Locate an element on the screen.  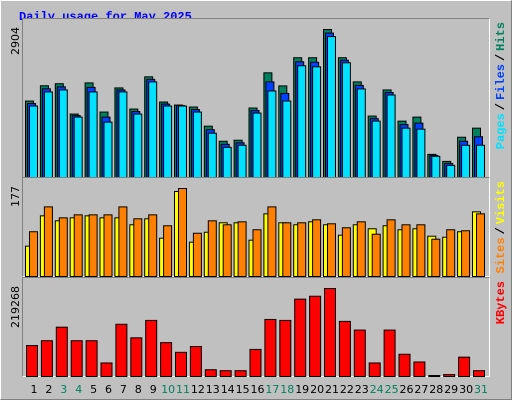
y-tick-label: 2904 is located at coordinates (15, 41).